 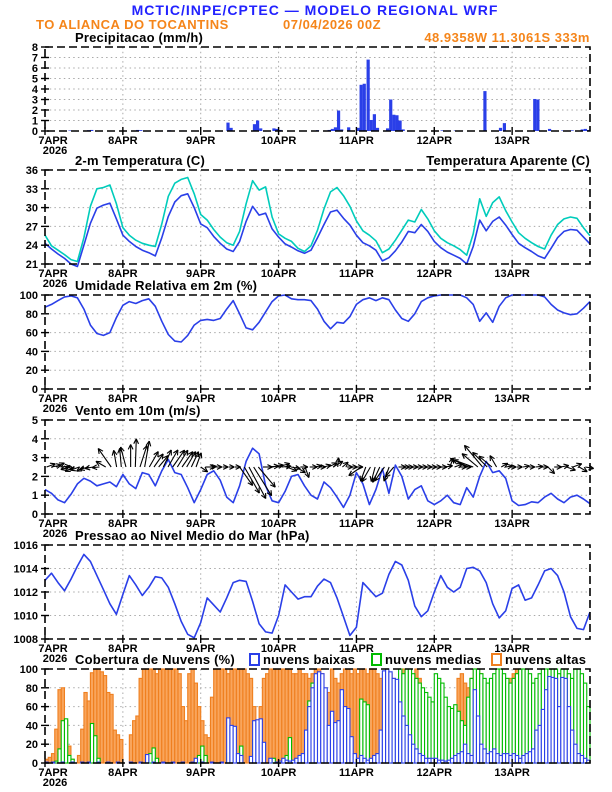 I want to click on plot-frame, so click(x=317, y=342).